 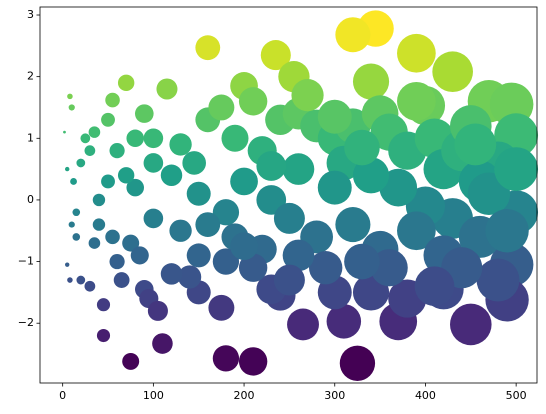 What do you see at coordinates (244, 395) in the screenshot?
I see `x-tick-label: 200` at bounding box center [244, 395].